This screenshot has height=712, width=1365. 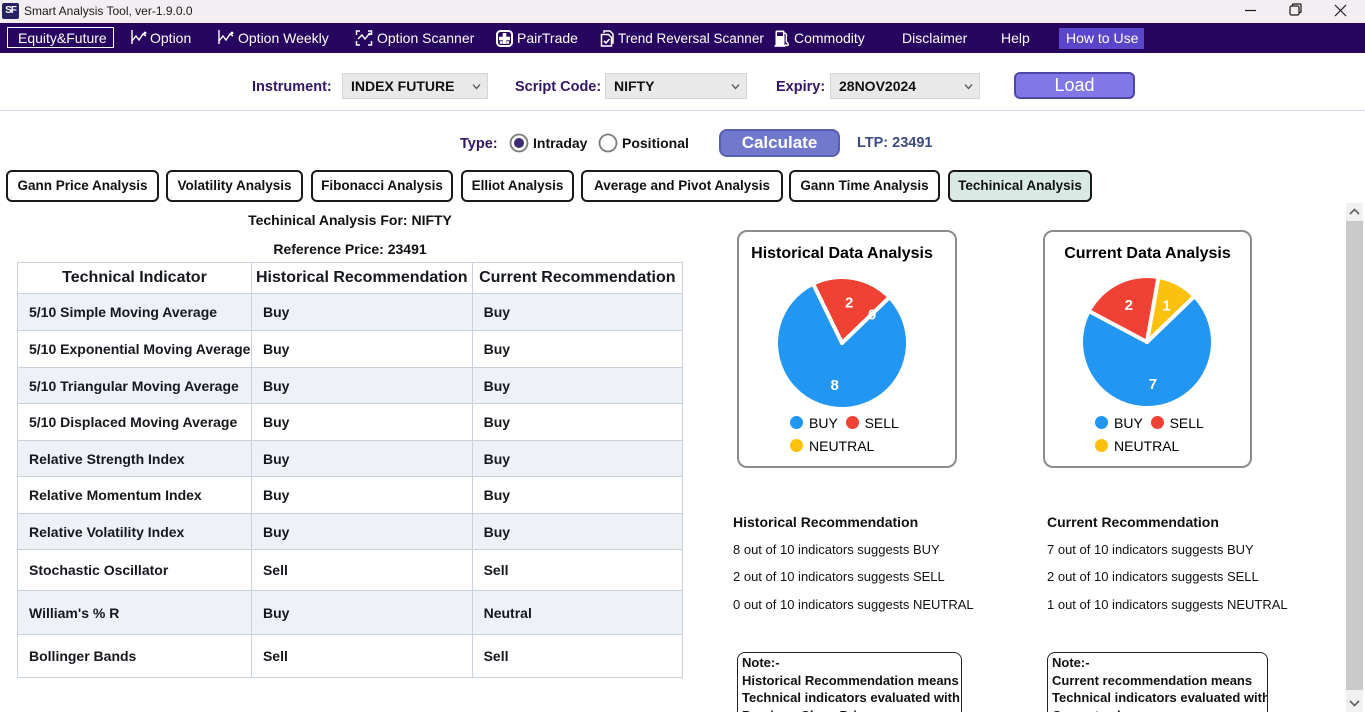 What do you see at coordinates (835, 385) in the screenshot?
I see `svg-text: 8` at bounding box center [835, 385].